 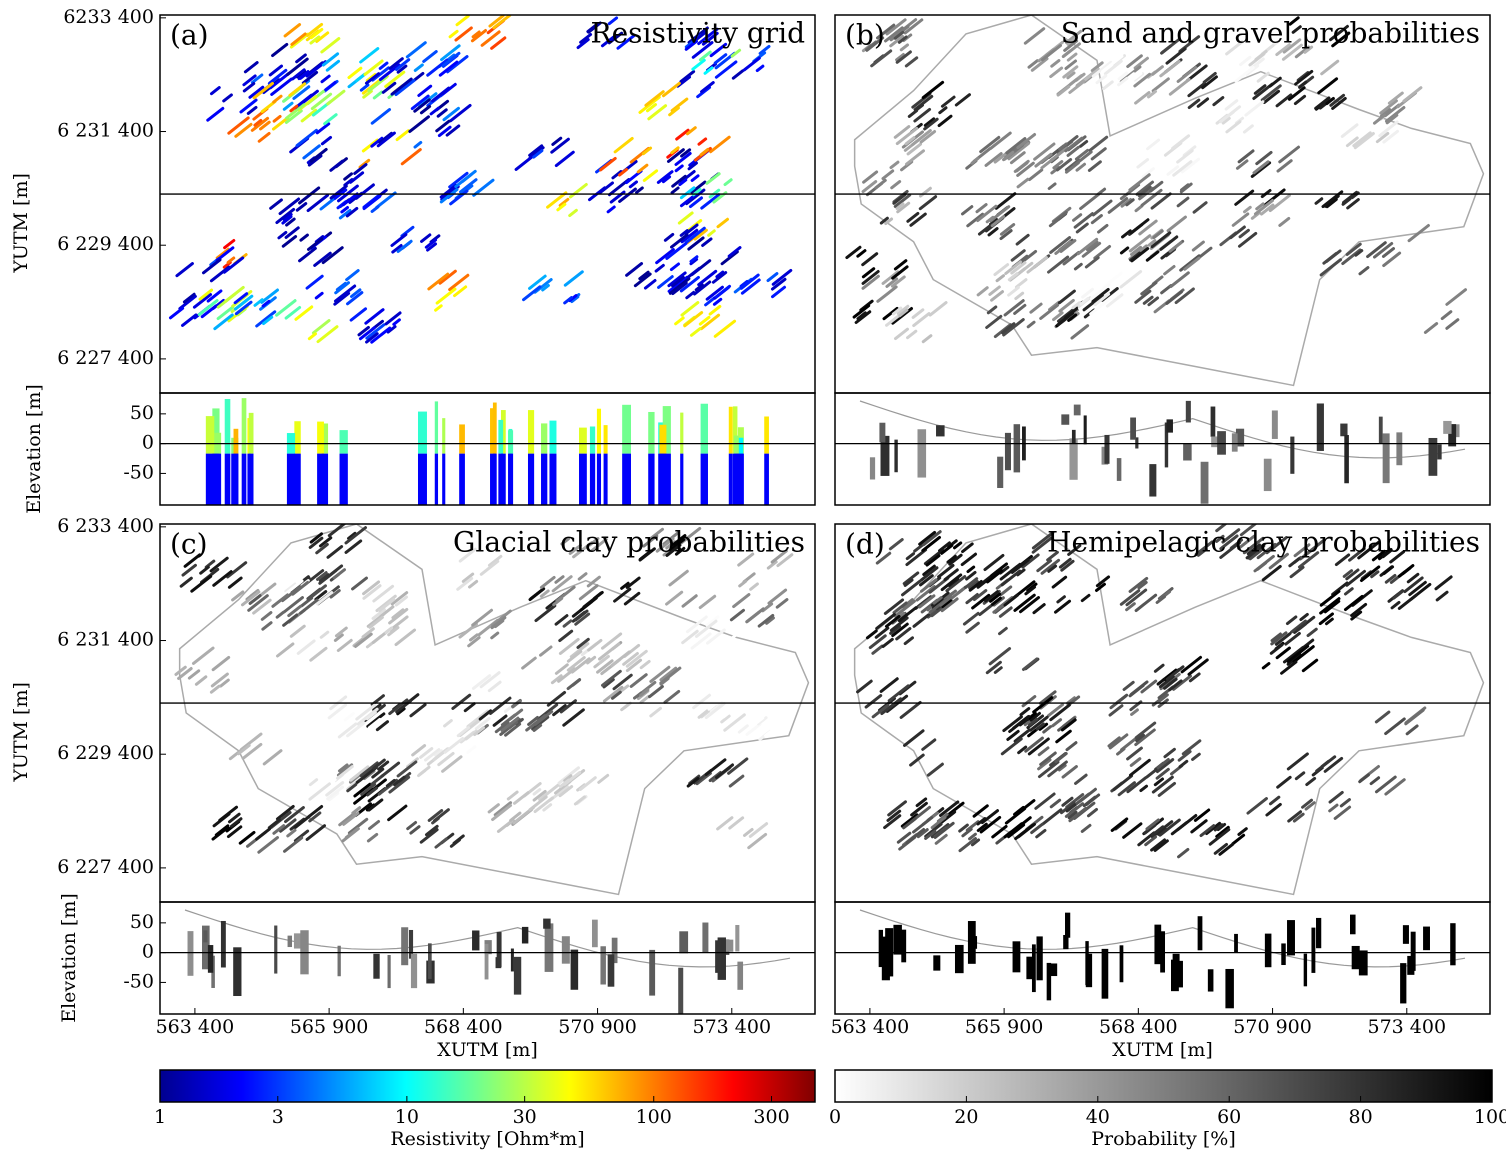 What do you see at coordinates (511, 442) in the screenshot?
I see `section-bar-upper` at bounding box center [511, 442].